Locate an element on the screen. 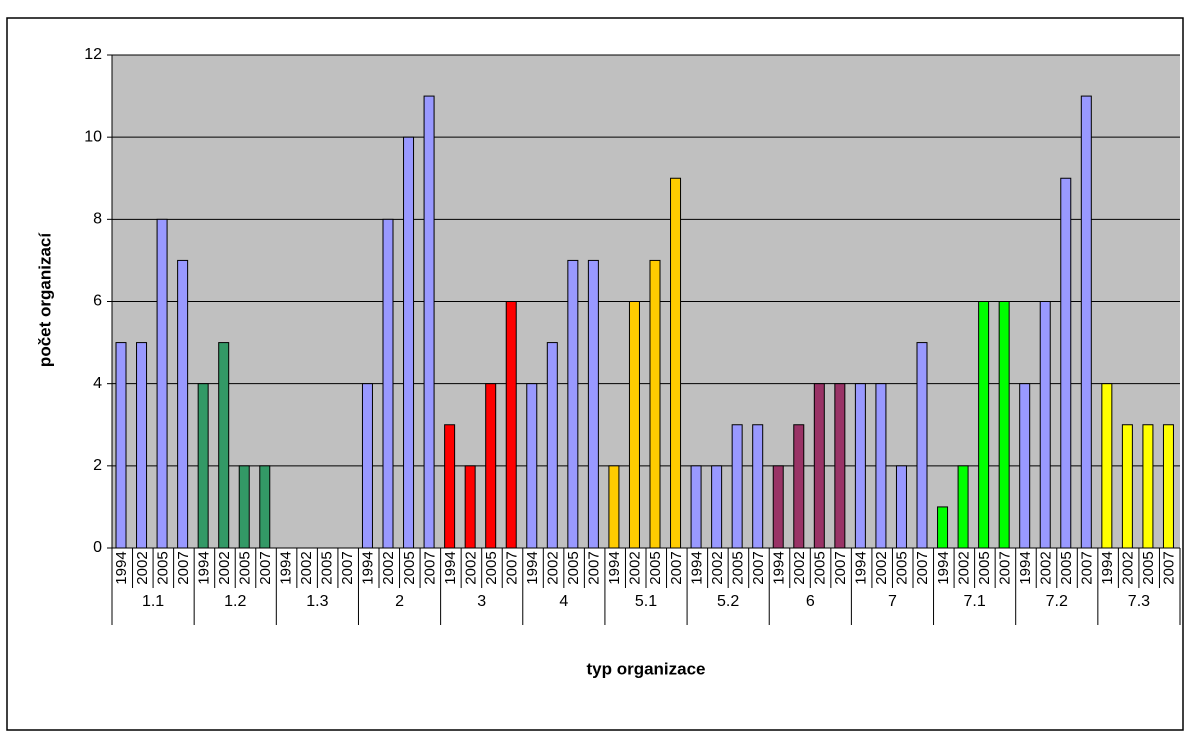 The width and height of the screenshot is (1189, 736). y-tick-label: 6 is located at coordinates (97, 301).